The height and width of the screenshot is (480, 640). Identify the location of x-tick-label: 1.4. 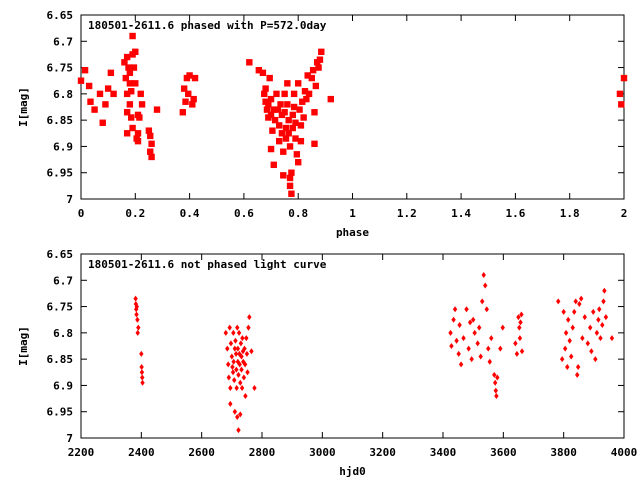
(461, 213).